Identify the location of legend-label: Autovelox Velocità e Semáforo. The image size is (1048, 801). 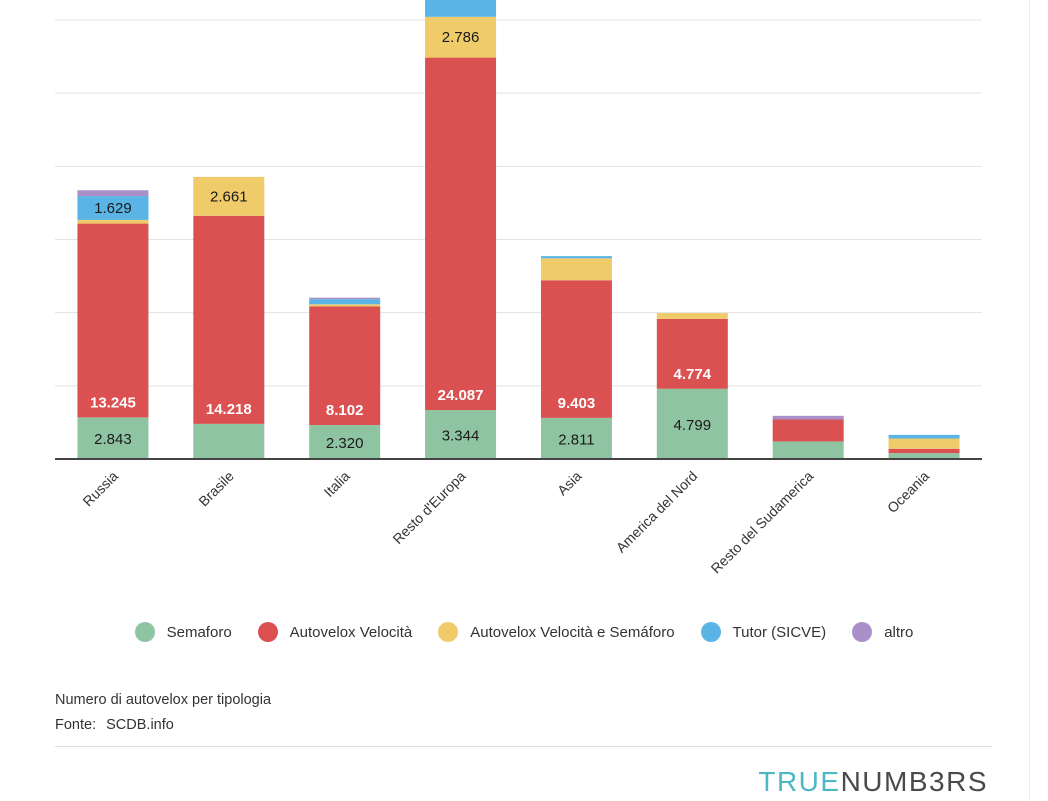
(572, 632).